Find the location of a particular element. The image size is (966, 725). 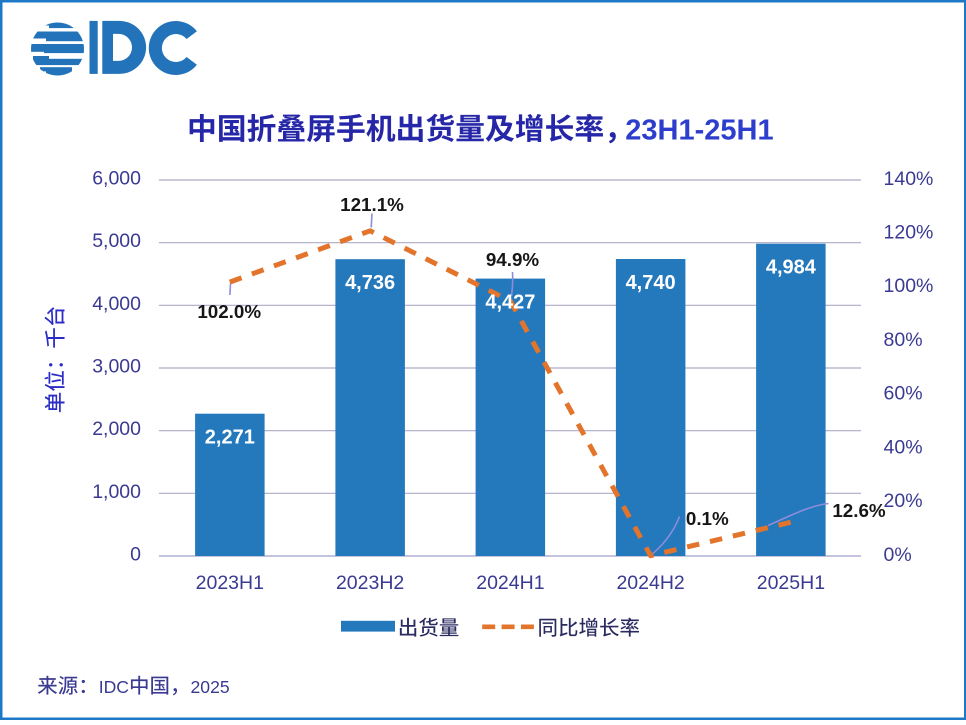

svg-text: 2,000 is located at coordinates (116, 429).